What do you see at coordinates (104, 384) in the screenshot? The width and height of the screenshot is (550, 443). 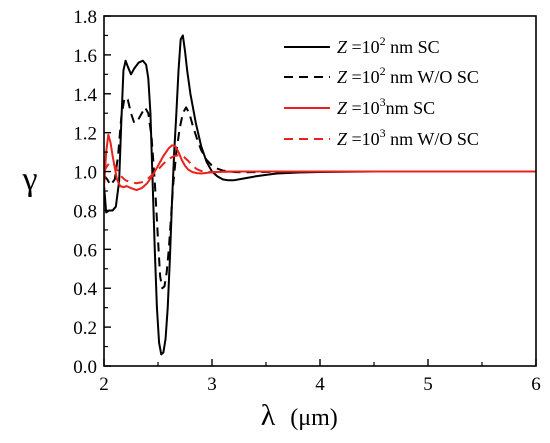 I see `x-tick-label: 2` at bounding box center [104, 384].